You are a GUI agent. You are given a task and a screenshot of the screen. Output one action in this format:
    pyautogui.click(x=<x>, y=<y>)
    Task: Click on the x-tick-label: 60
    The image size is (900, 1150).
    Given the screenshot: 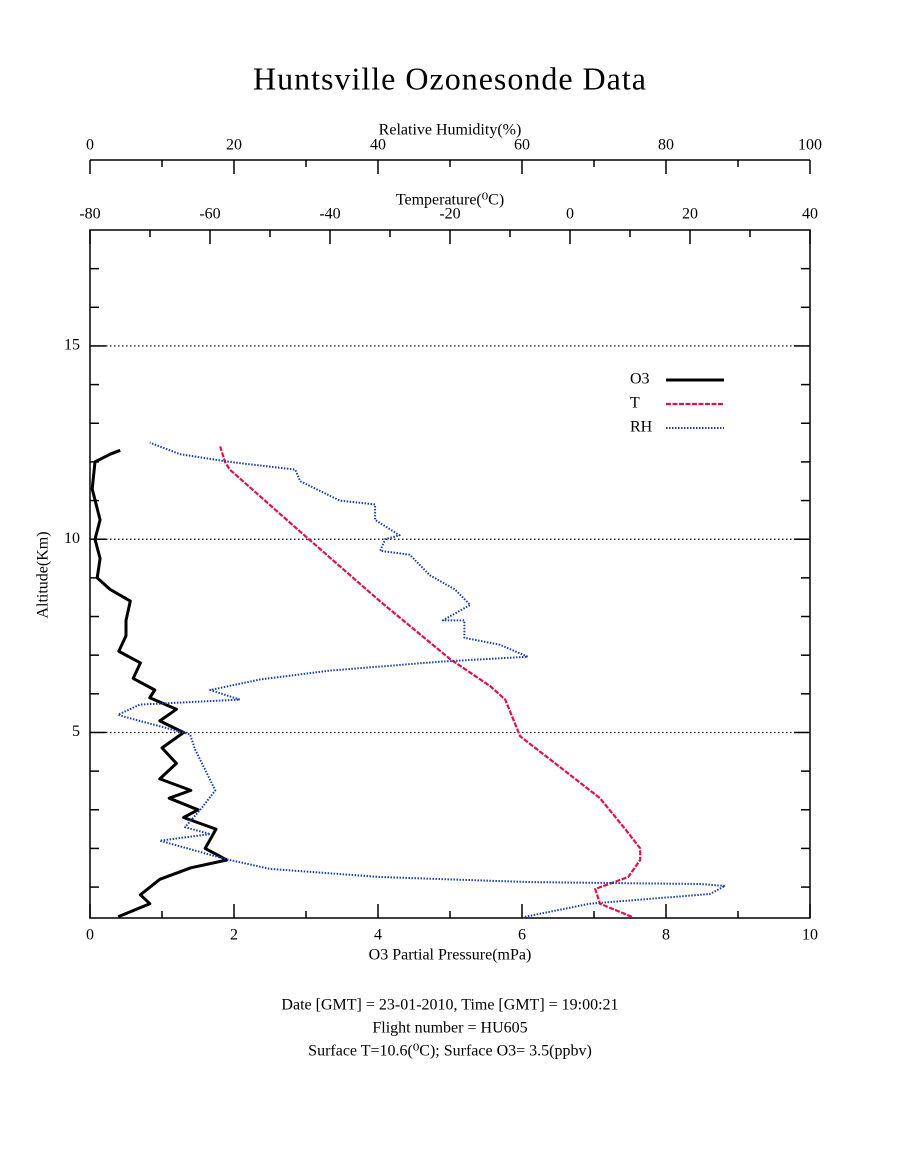 What is the action you would take?
    pyautogui.click(x=522, y=145)
    